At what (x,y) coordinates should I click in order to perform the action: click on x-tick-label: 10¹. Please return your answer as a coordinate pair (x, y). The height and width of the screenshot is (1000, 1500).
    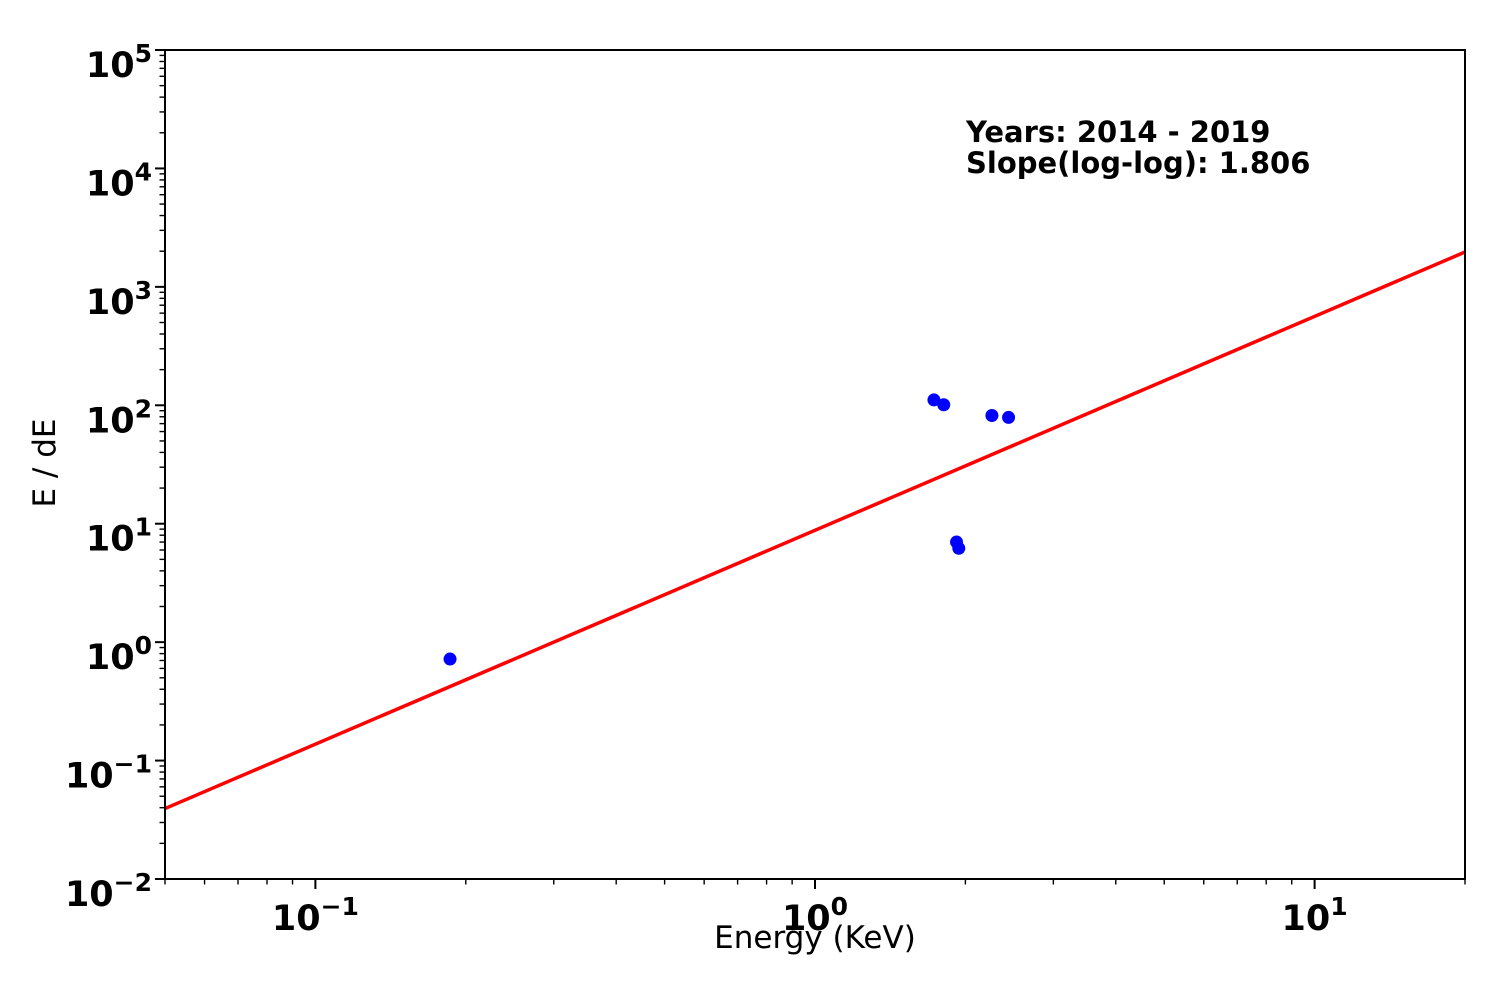
    Looking at the image, I should click on (1315, 915).